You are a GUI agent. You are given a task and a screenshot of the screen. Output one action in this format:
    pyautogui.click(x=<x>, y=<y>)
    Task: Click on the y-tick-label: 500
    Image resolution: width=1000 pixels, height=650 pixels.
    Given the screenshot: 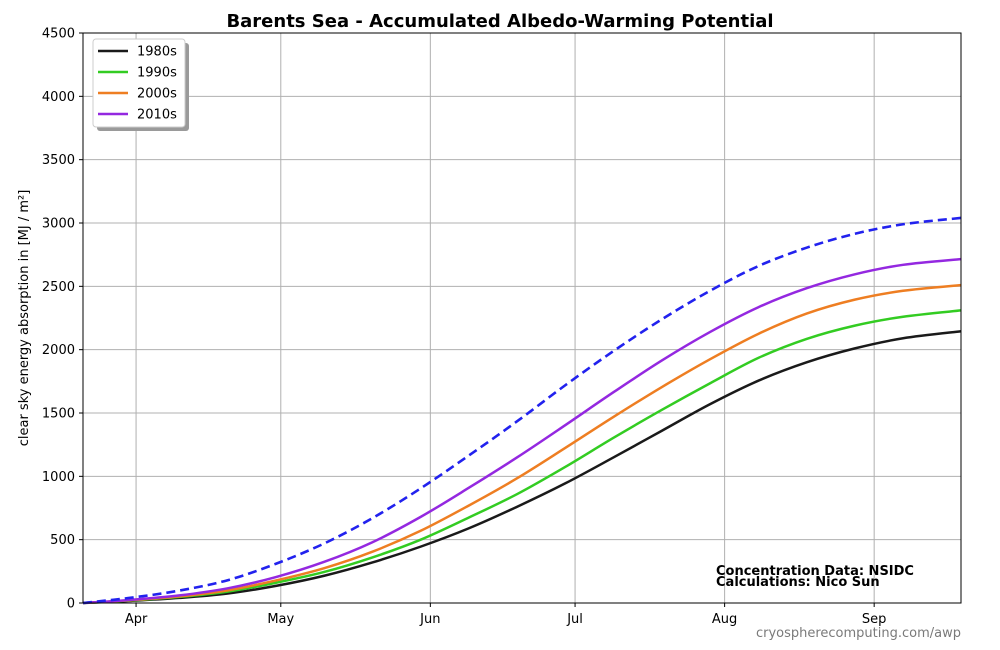 What is the action you would take?
    pyautogui.click(x=62, y=540)
    